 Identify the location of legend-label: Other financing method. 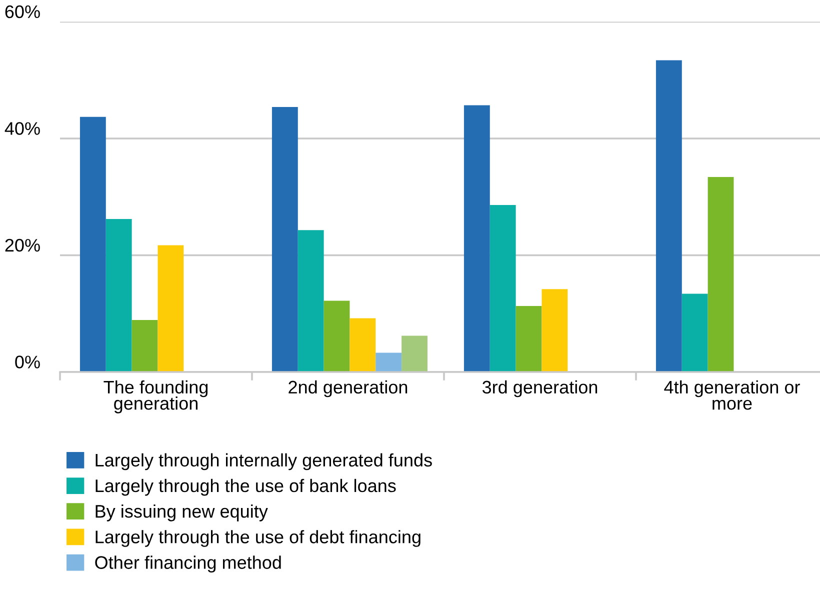
(188, 564).